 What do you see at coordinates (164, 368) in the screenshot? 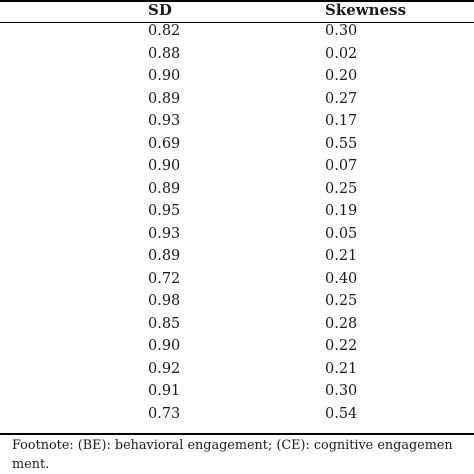
I see `cell-sd: 0.92` at bounding box center [164, 368].